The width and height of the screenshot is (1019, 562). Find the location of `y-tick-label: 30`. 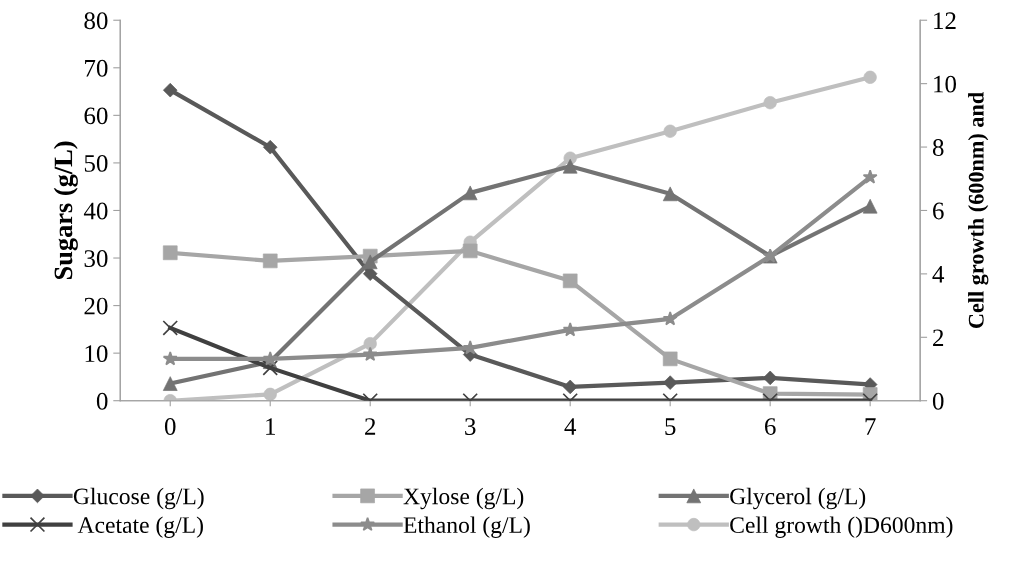

y-tick-label: 30 is located at coordinates (96, 258).